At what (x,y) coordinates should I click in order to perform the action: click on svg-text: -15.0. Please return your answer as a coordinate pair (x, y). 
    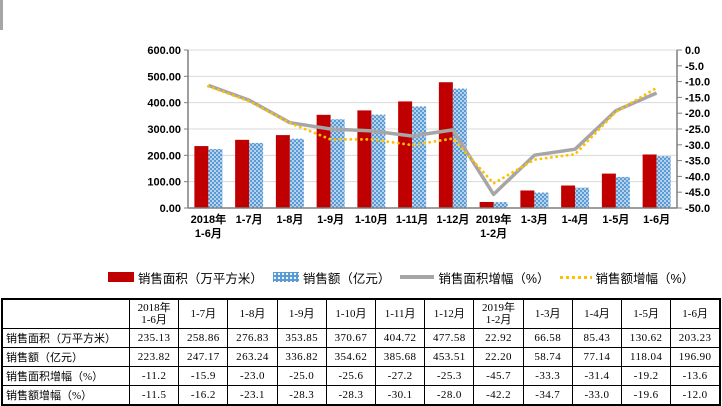
    Looking at the image, I should click on (697, 98).